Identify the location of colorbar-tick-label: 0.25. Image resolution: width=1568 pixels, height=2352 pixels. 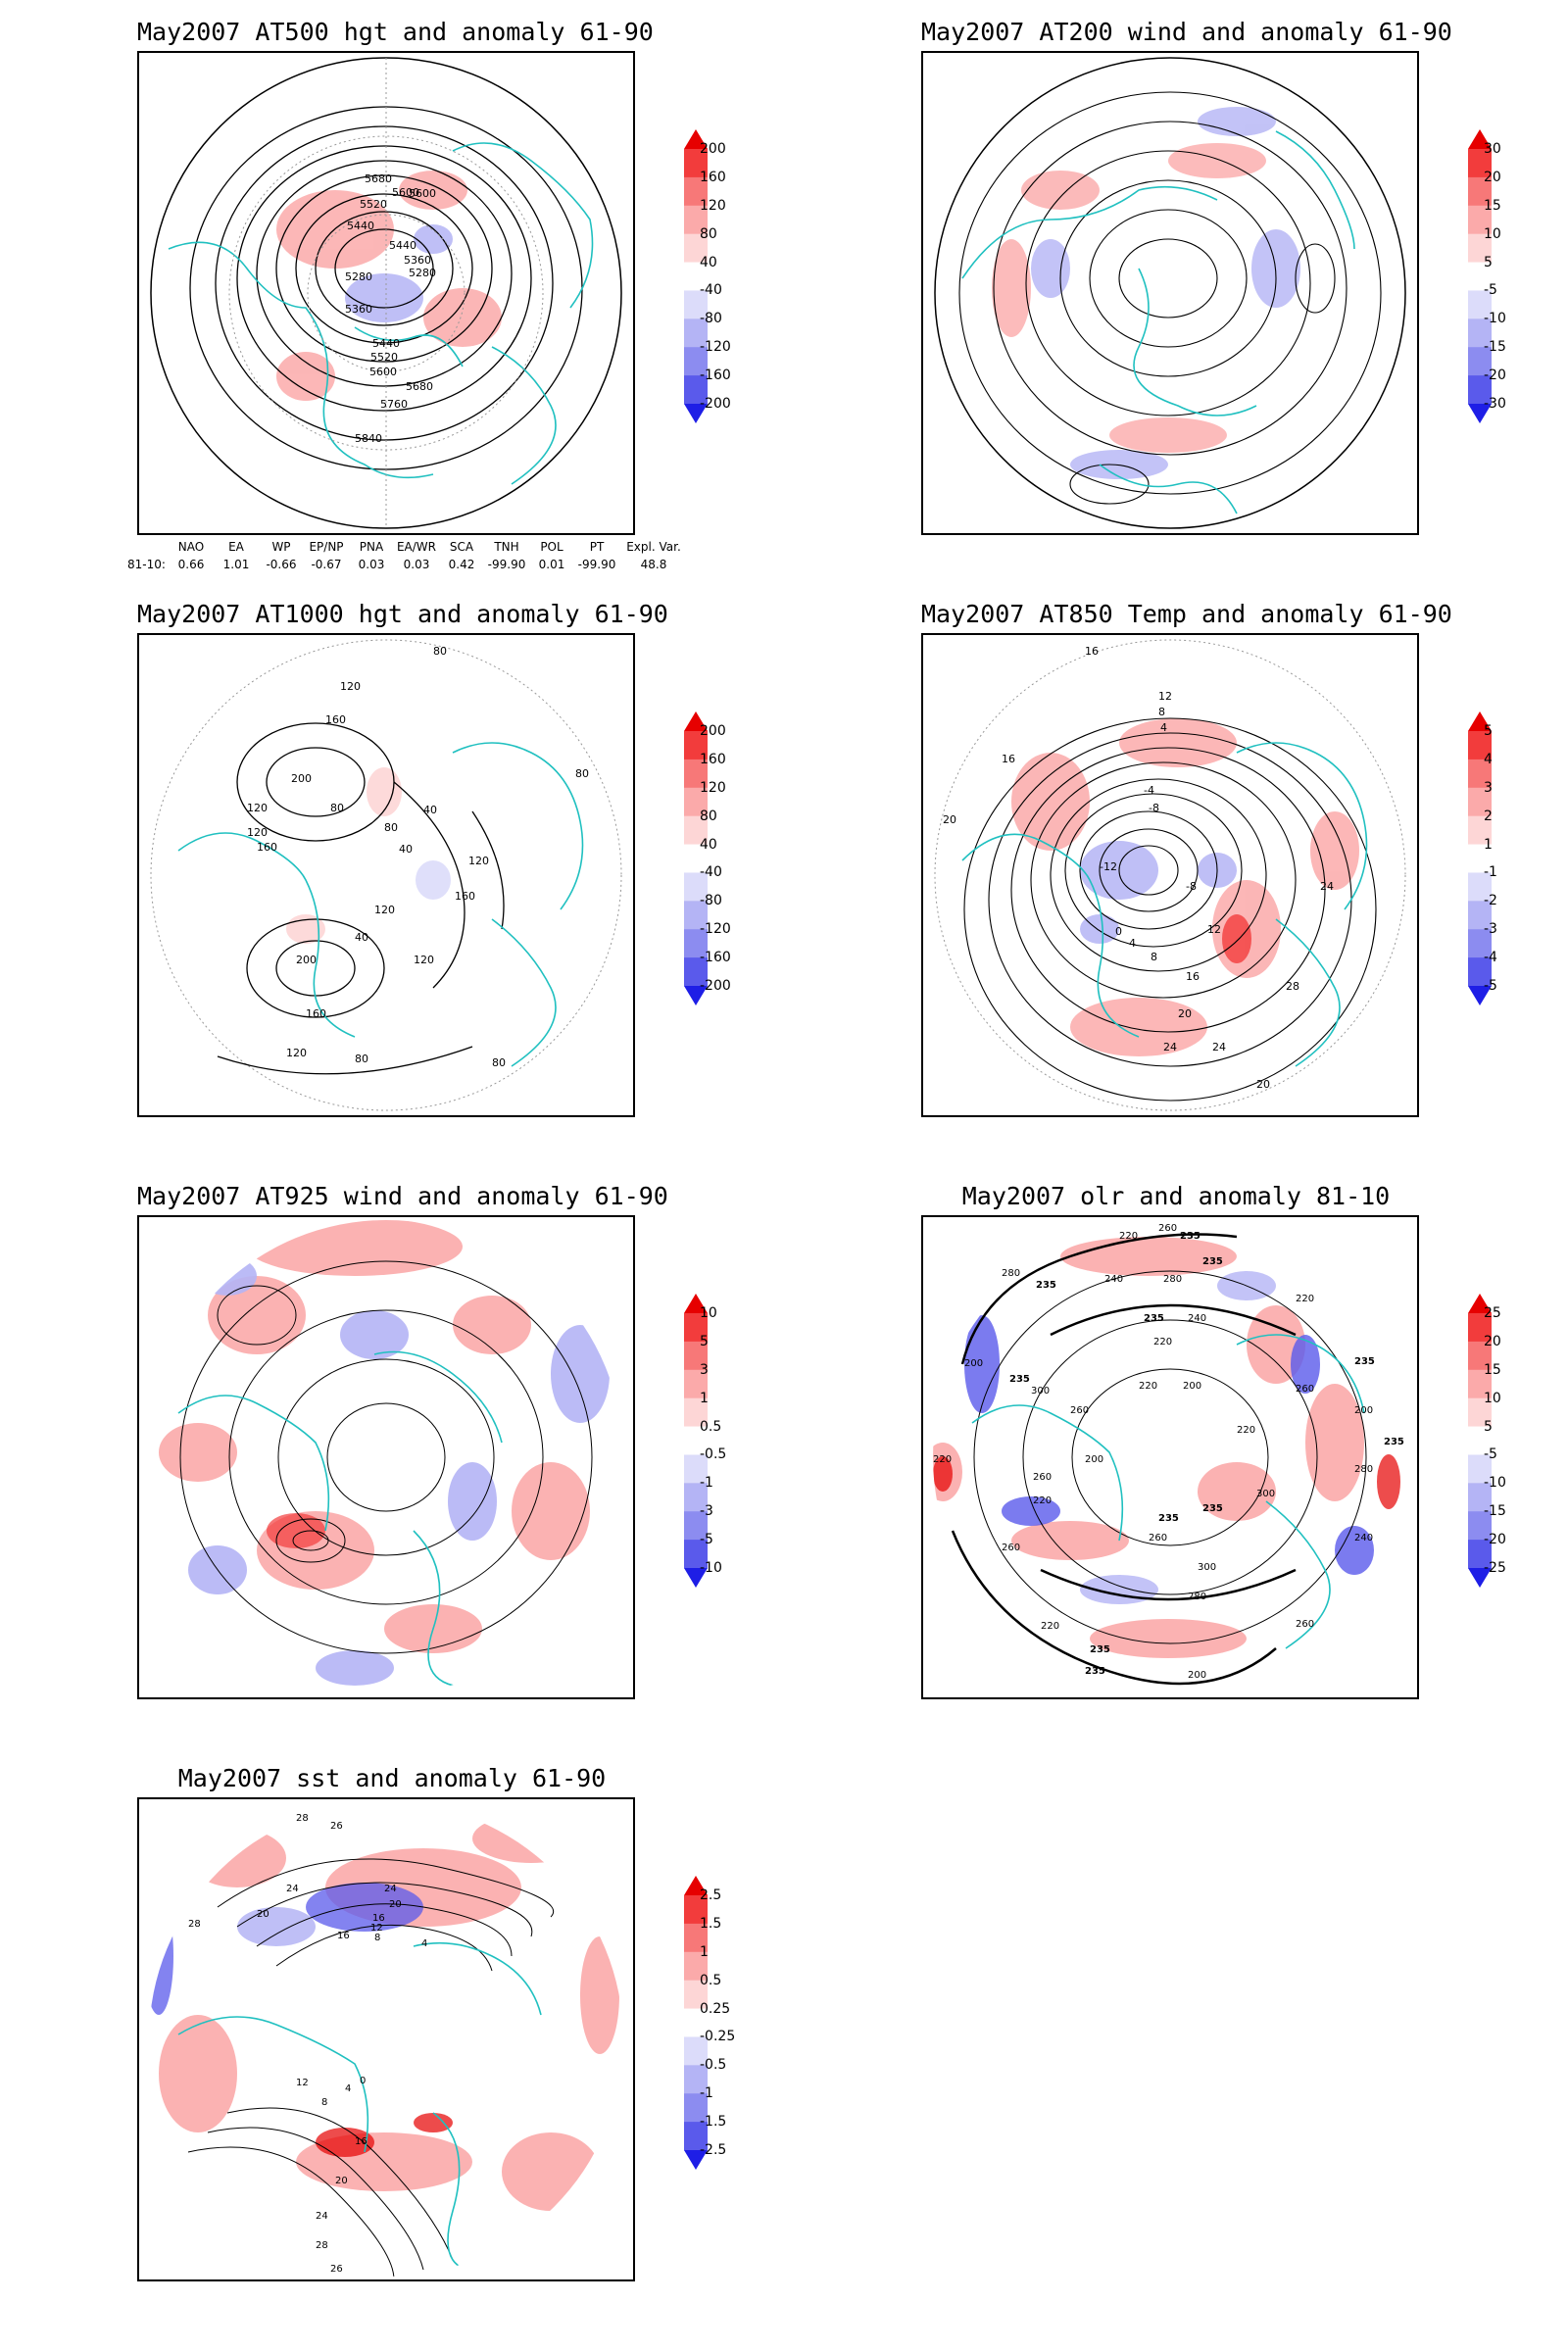
(715, 2008).